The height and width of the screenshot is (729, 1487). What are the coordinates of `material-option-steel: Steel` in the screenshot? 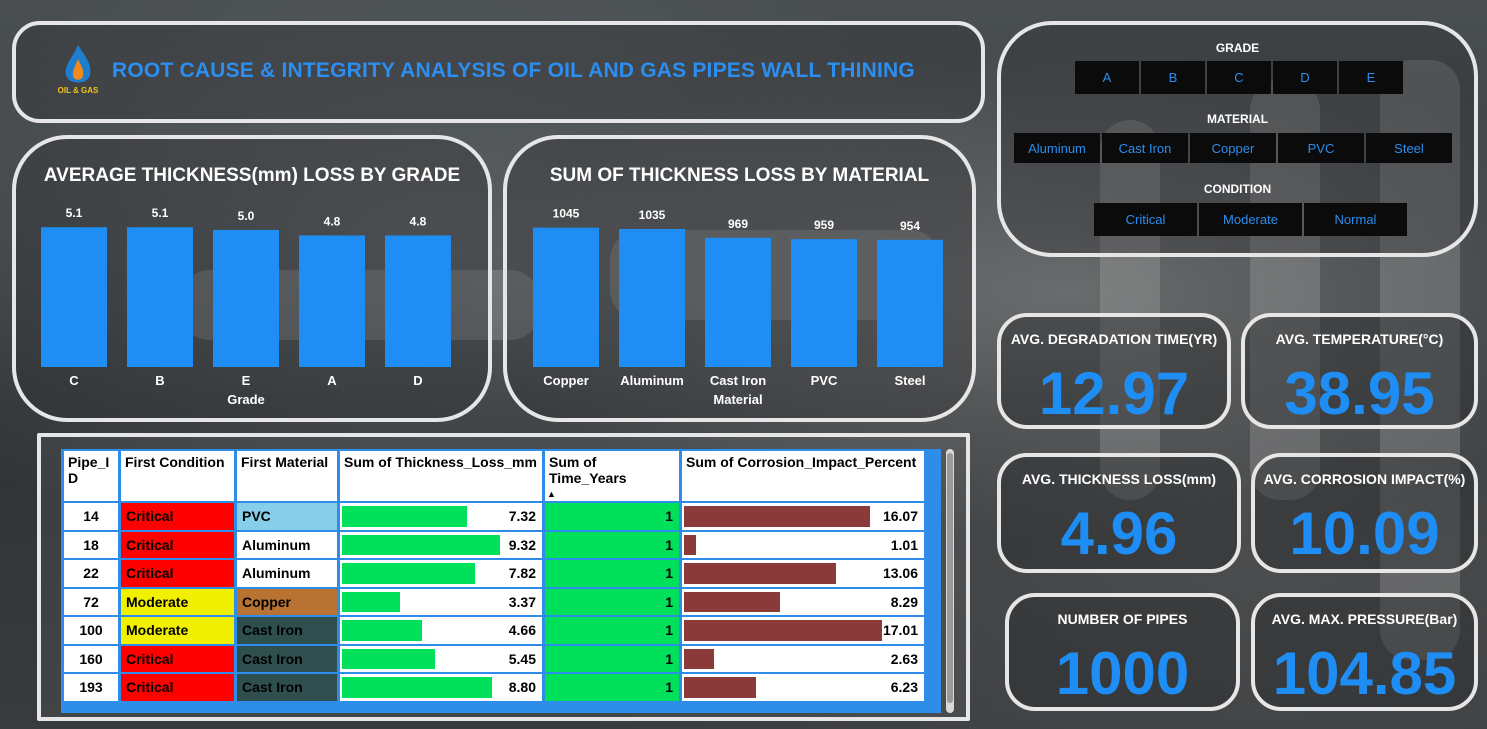 It's located at (1409, 148).